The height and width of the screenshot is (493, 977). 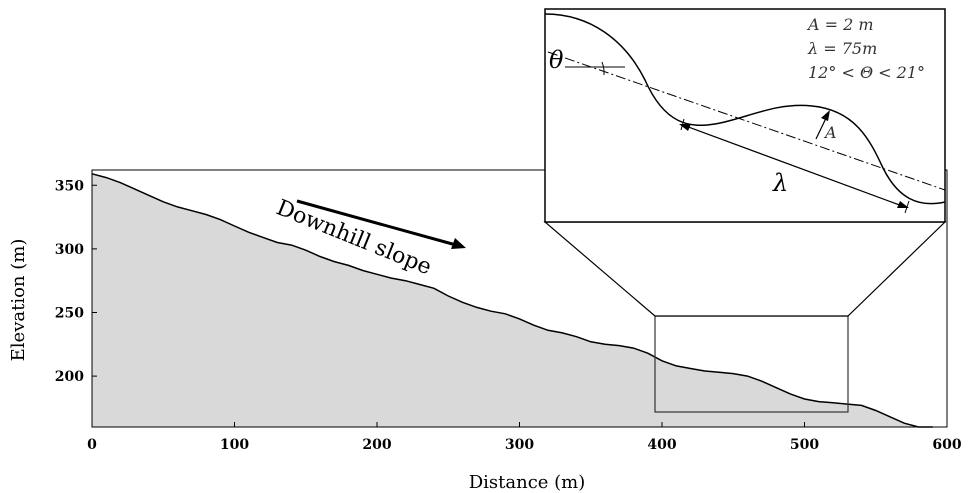 I want to click on inset-amplitude-label: A, so click(x=830, y=132).